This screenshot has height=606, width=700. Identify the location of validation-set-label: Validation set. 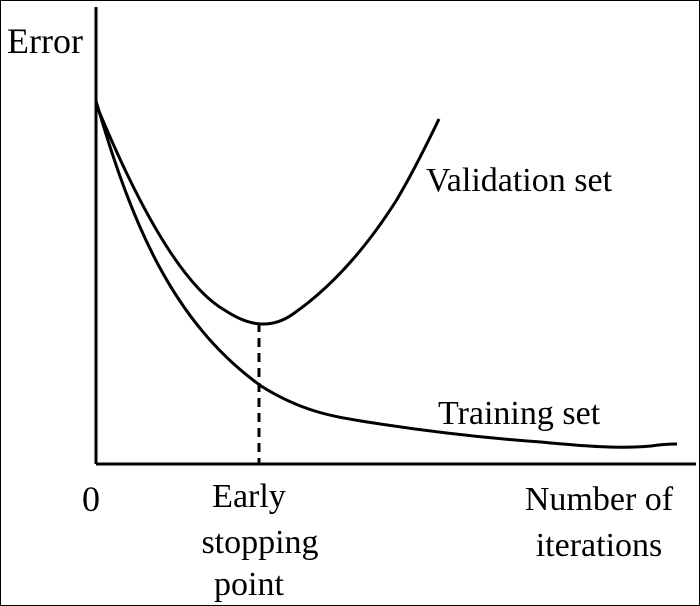
(519, 180).